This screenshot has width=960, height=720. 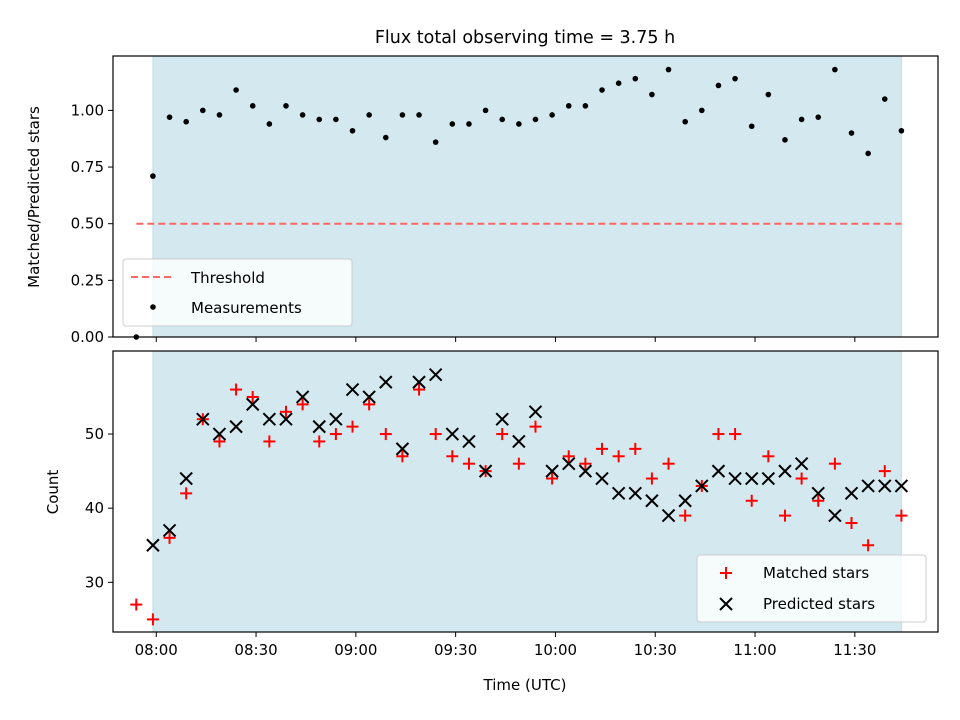 I want to click on top-y-tick-label: 1.00, so click(x=87, y=110).